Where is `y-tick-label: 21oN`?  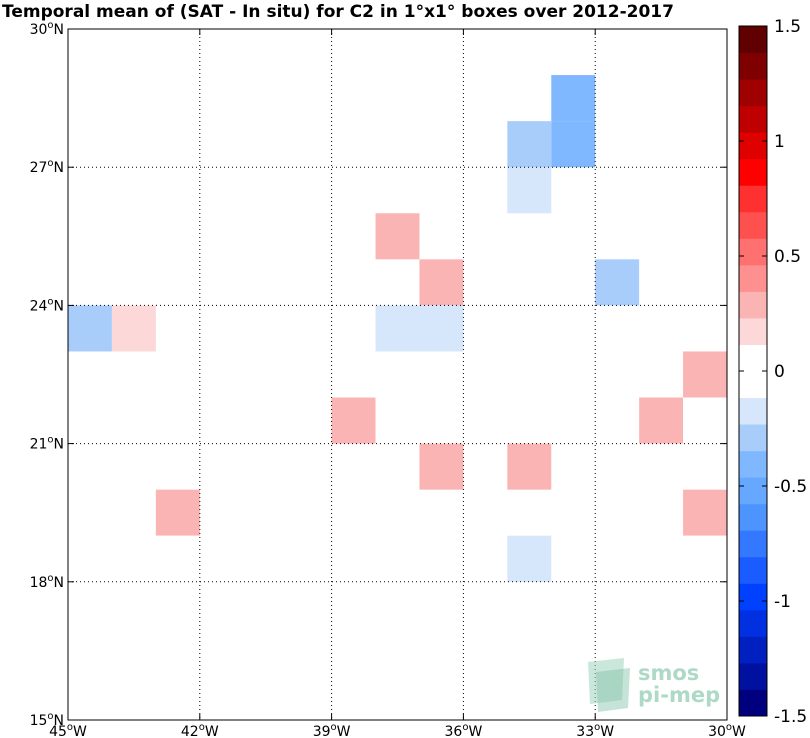 y-tick-label: 21oN is located at coordinates (47, 444).